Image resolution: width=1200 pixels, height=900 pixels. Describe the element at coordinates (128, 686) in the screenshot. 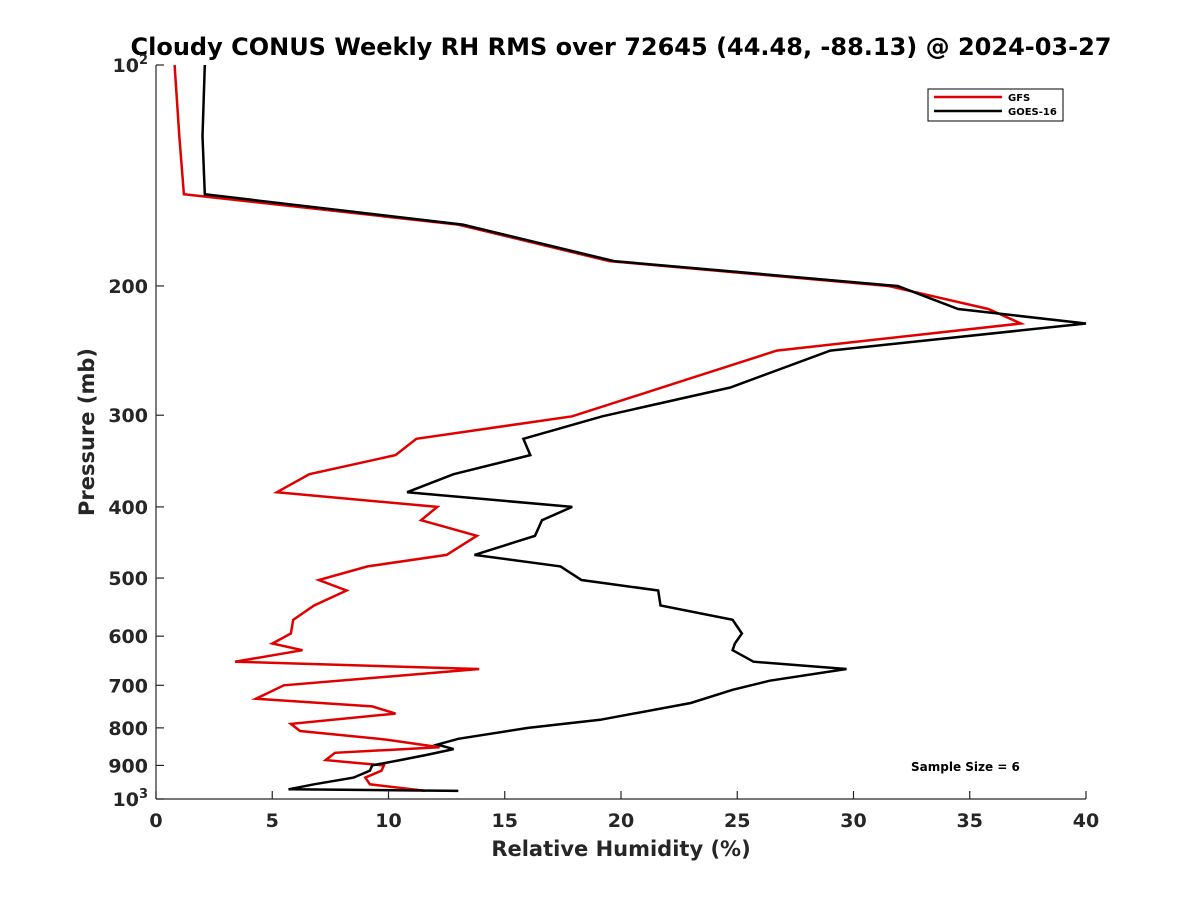

I see `y-tick-label: 700` at that location.